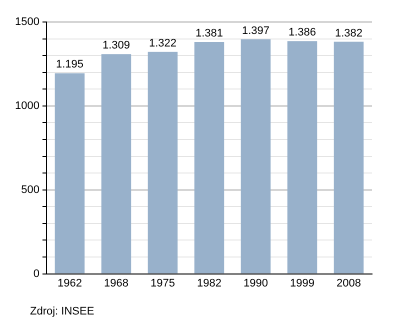 The height and width of the screenshot is (323, 400). What do you see at coordinates (209, 283) in the screenshot?
I see `x-tick-label: 1982` at bounding box center [209, 283].